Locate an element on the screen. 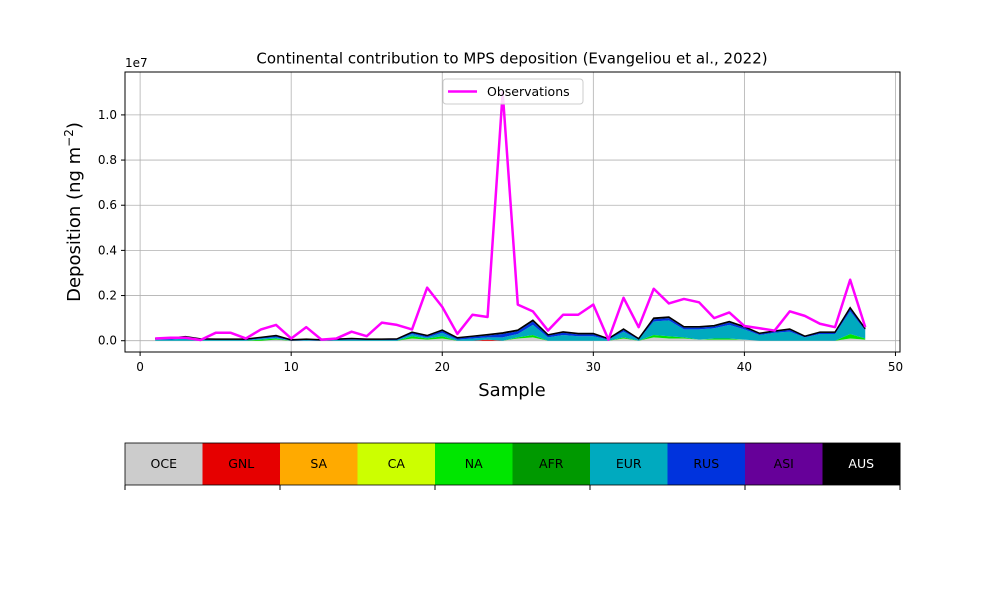 The image size is (1000, 600). area-na is located at coordinates (510, 337).